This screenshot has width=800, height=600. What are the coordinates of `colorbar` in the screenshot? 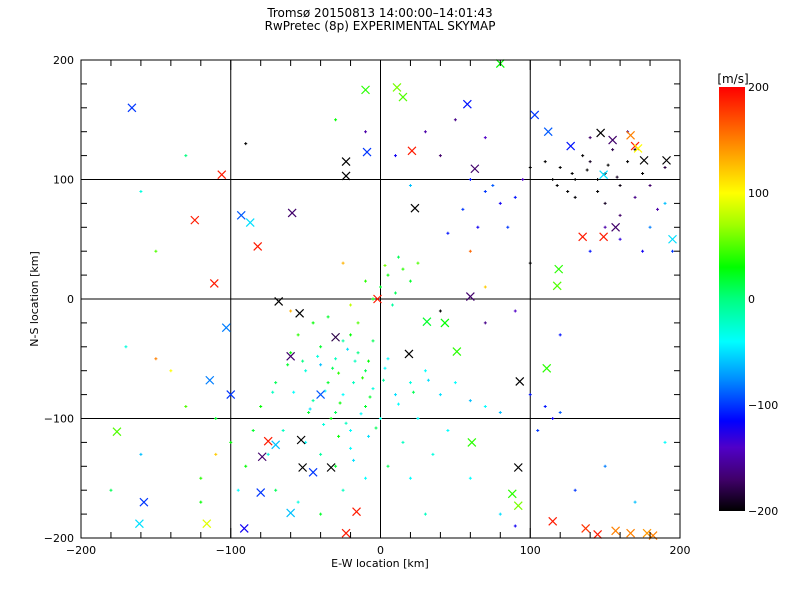 It's located at (732, 299).